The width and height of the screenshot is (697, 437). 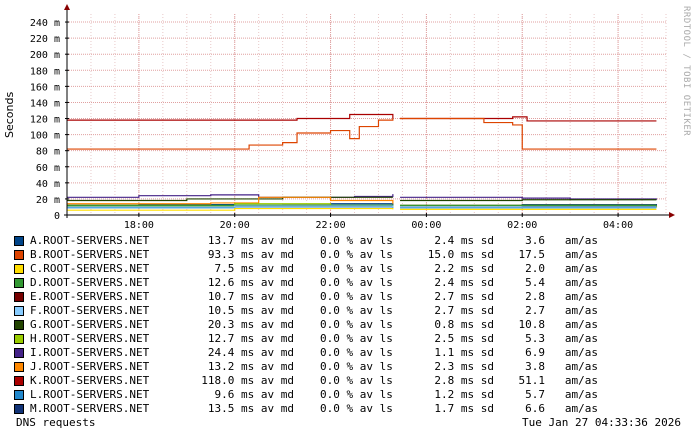 I want to click on legend-sd: 2.5 ms sd, so click(x=464, y=338).